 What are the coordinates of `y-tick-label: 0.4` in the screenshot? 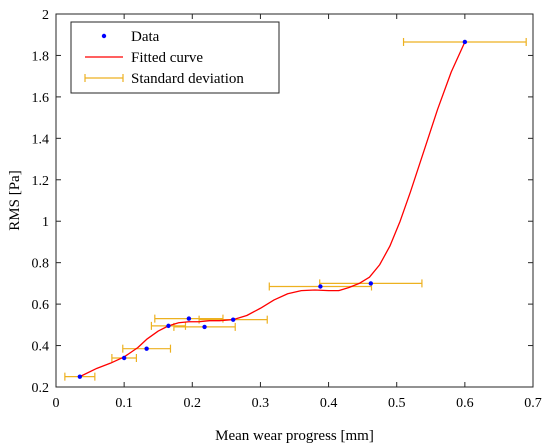 It's located at (41, 347).